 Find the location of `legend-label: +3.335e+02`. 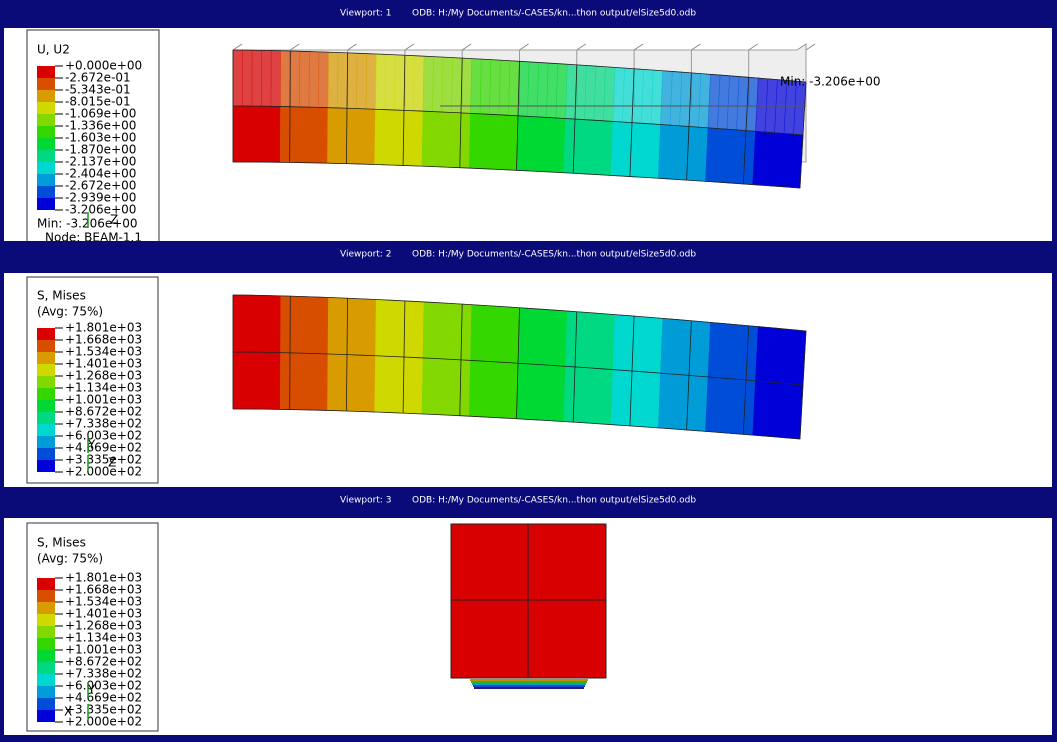

legend-label: +3.335e+02 is located at coordinates (103, 460).